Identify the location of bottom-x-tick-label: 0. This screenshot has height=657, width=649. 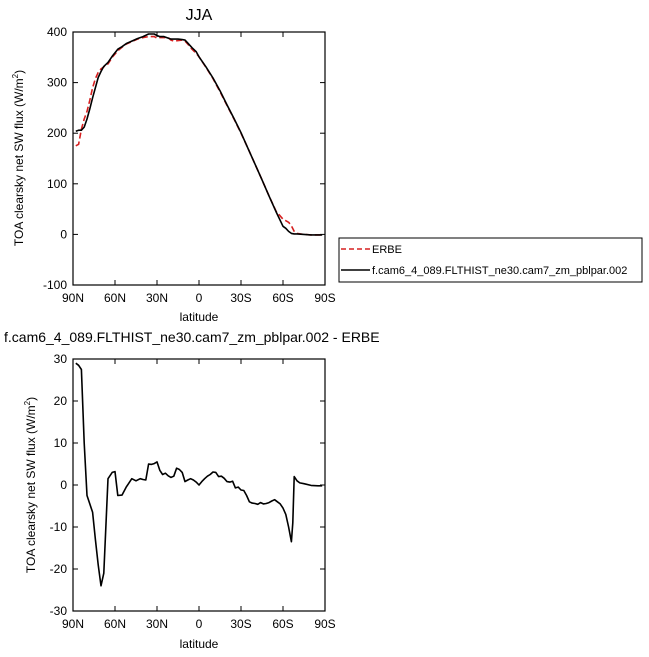
(199, 624).